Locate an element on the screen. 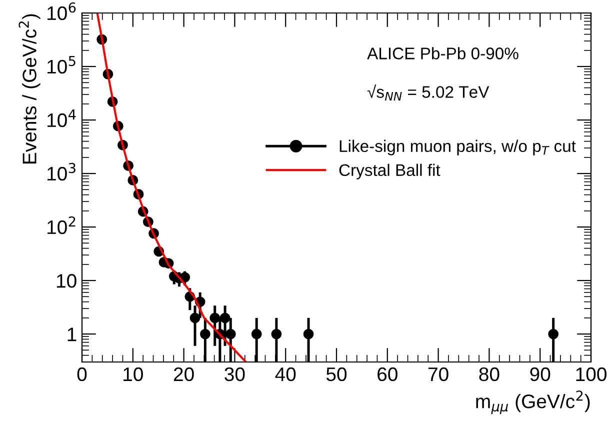 This screenshot has width=607, height=421. y-tick-label: 10$^{3}$ is located at coordinates (62, 171).